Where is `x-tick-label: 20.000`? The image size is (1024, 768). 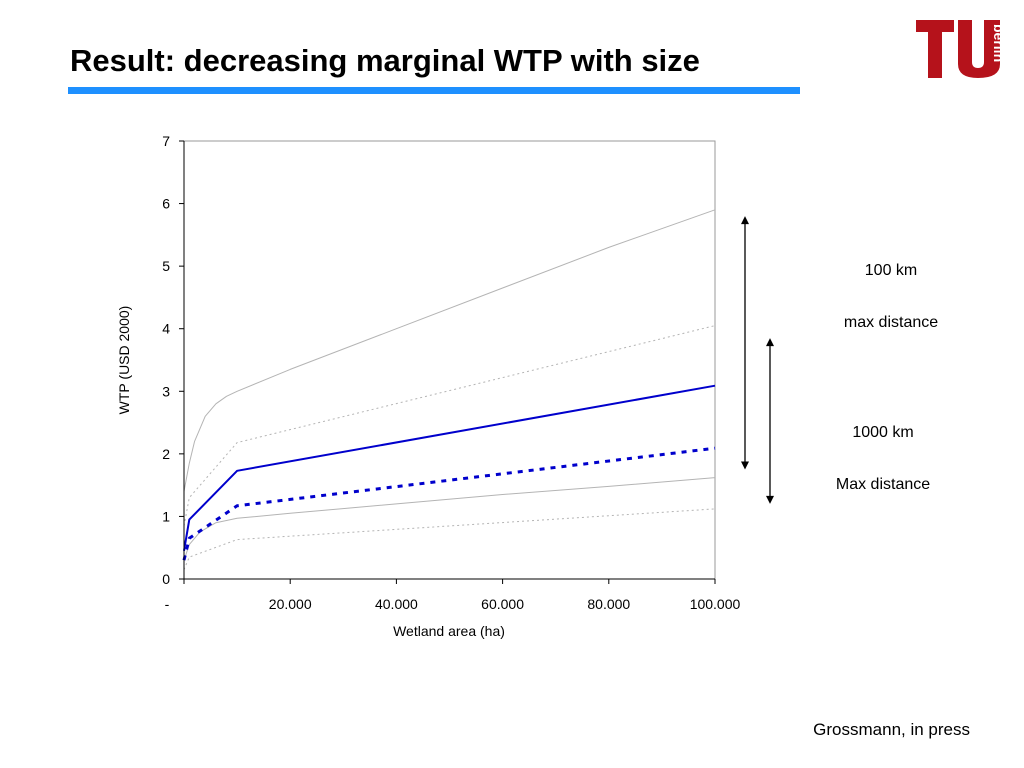 x-tick-label: 20.000 is located at coordinates (290, 604).